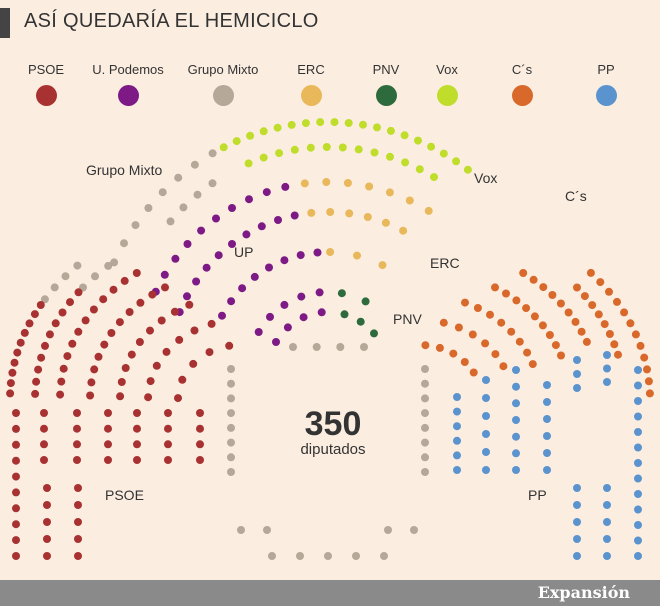  Describe the element at coordinates (311, 69) in the screenshot. I see `legend-label: ERC` at that location.